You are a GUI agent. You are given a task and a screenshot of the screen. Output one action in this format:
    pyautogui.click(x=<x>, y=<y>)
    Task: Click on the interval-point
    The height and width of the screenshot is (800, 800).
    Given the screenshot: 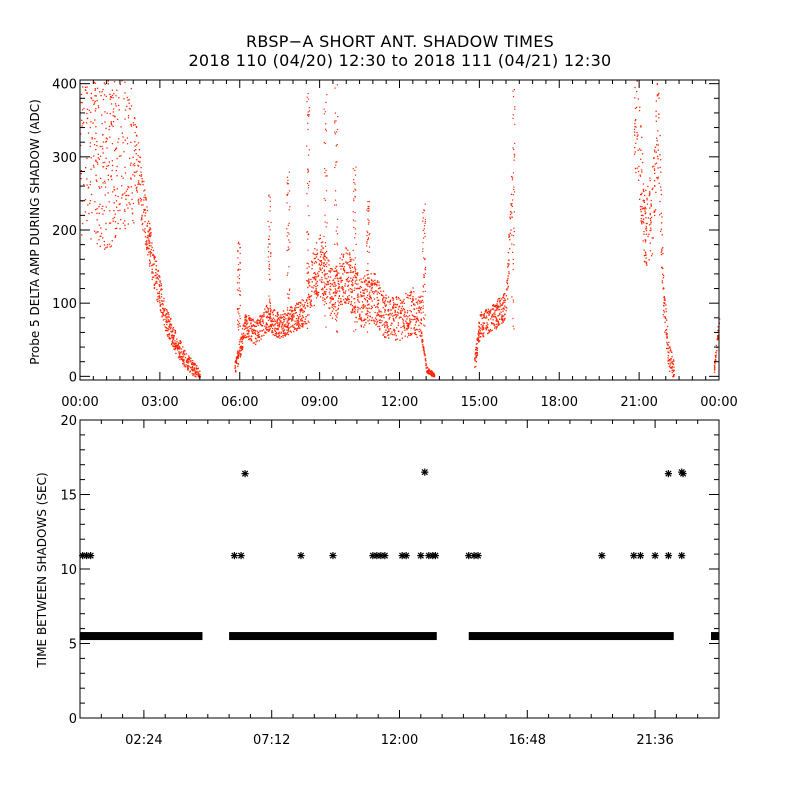 What is the action you would take?
    pyautogui.click(x=241, y=555)
    